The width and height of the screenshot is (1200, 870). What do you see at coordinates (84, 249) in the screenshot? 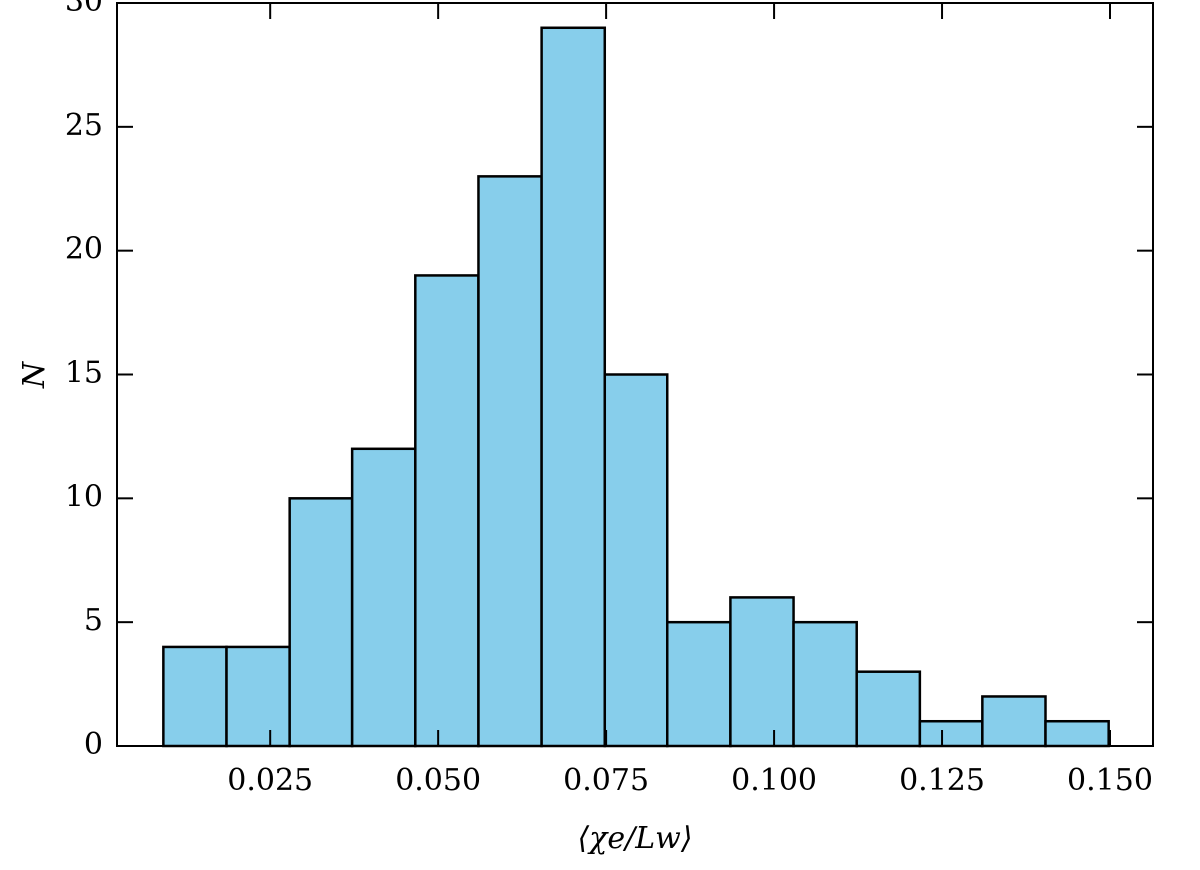
I see `y-tick-label: 20` at bounding box center [84, 249].